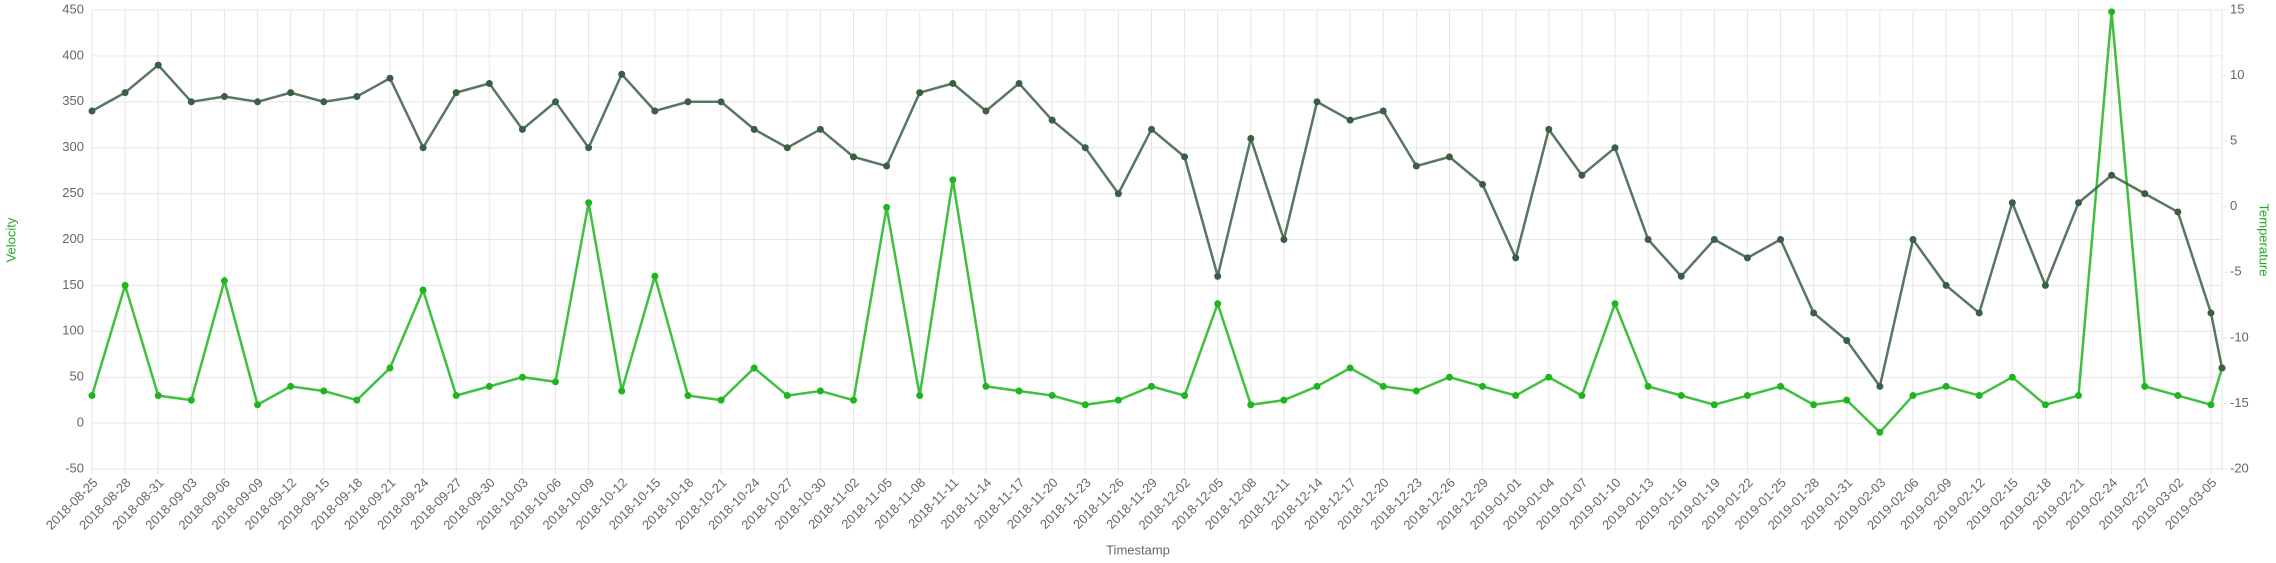  What do you see at coordinates (73, 330) in the screenshot?
I see `y-tick-label: 100` at bounding box center [73, 330].